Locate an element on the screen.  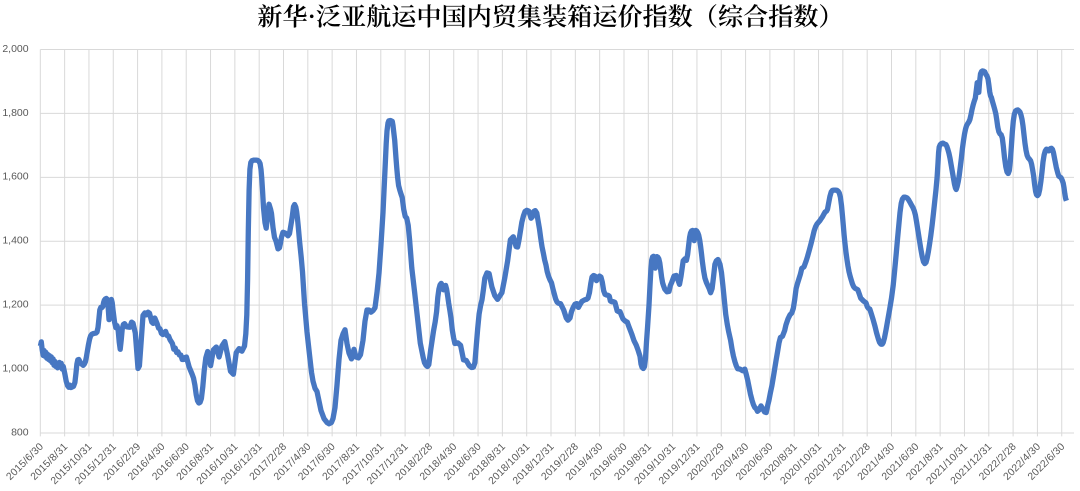
svg-text: 1,800 is located at coordinates (15, 113).